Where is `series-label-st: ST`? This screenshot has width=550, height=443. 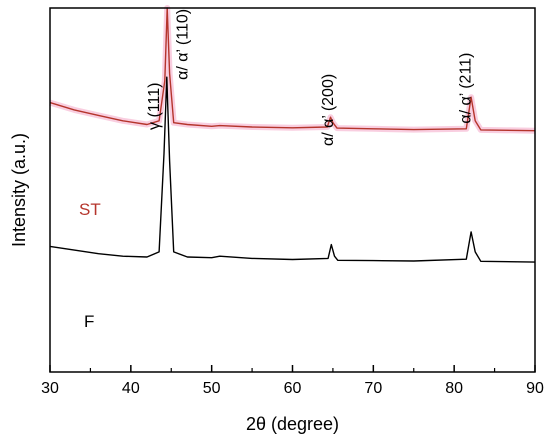
series-label-st: ST is located at coordinates (90, 209).